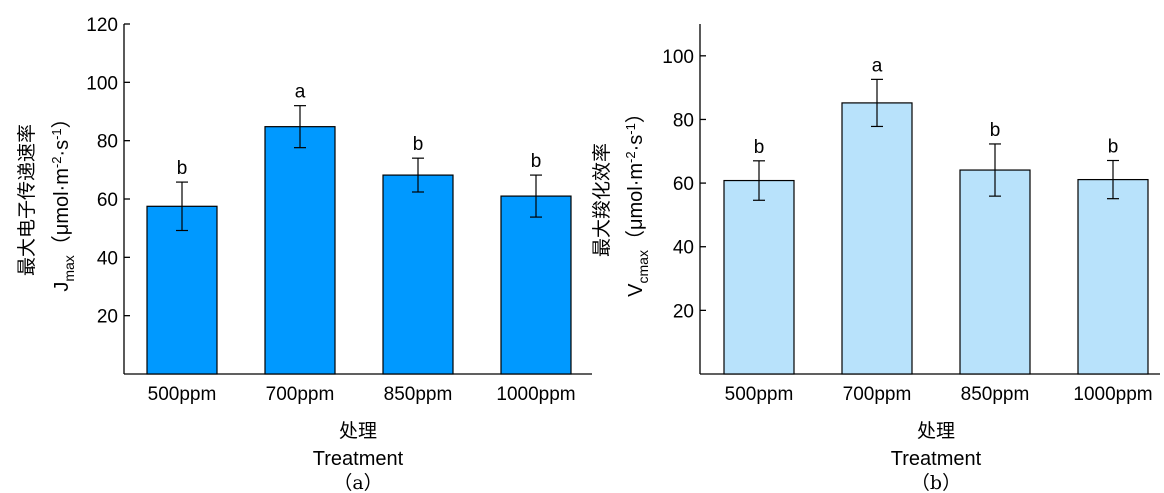 The width and height of the screenshot is (1164, 493). Describe the element at coordinates (643, 266) in the screenshot. I see `y-subscript-b: cmax` at that location.